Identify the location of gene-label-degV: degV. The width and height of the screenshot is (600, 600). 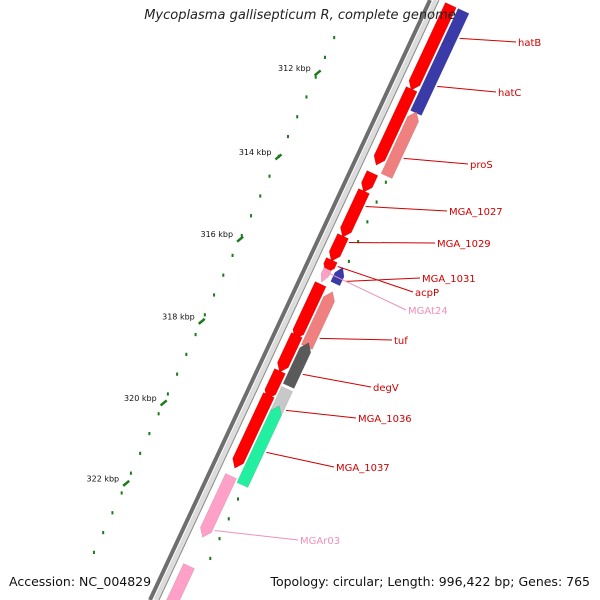
(386, 388).